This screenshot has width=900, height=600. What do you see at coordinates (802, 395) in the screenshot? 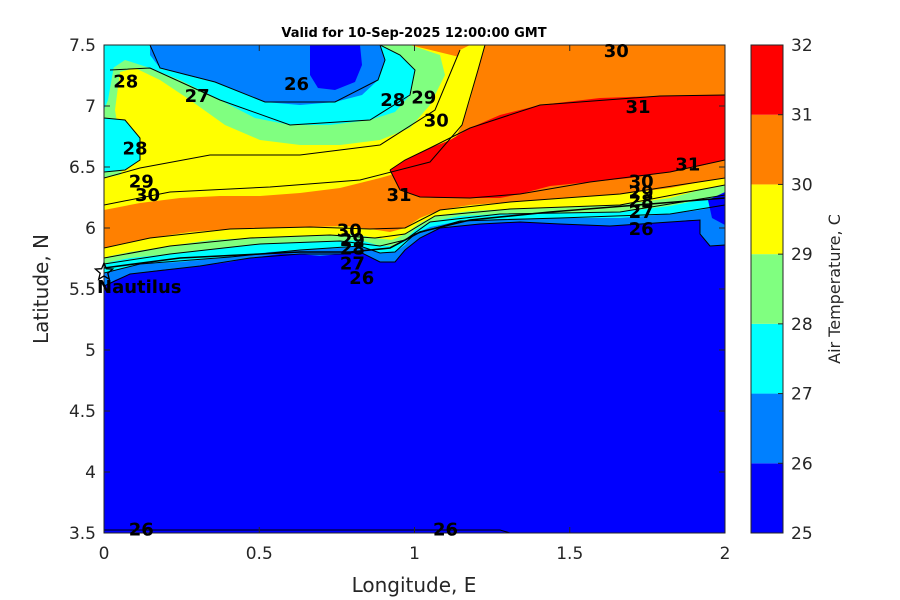
I see `colorbar-tick-label: 27` at bounding box center [802, 395].